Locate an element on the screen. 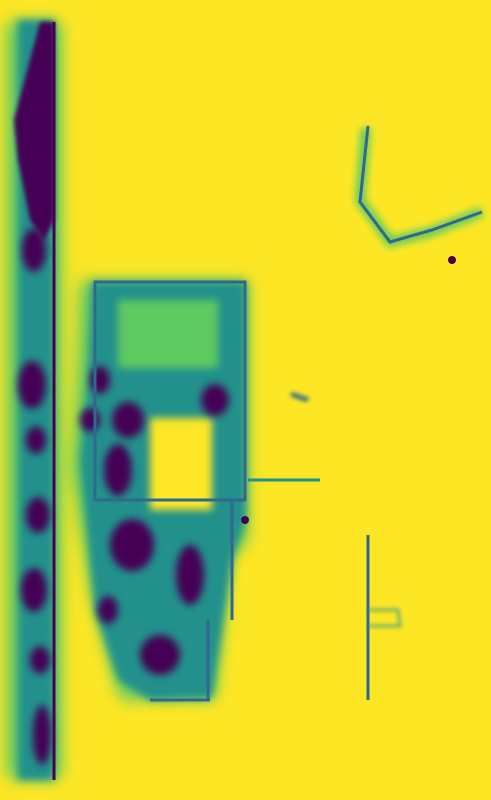 The width and height of the screenshot is (491, 800). center-dot is located at coordinates (245, 520).